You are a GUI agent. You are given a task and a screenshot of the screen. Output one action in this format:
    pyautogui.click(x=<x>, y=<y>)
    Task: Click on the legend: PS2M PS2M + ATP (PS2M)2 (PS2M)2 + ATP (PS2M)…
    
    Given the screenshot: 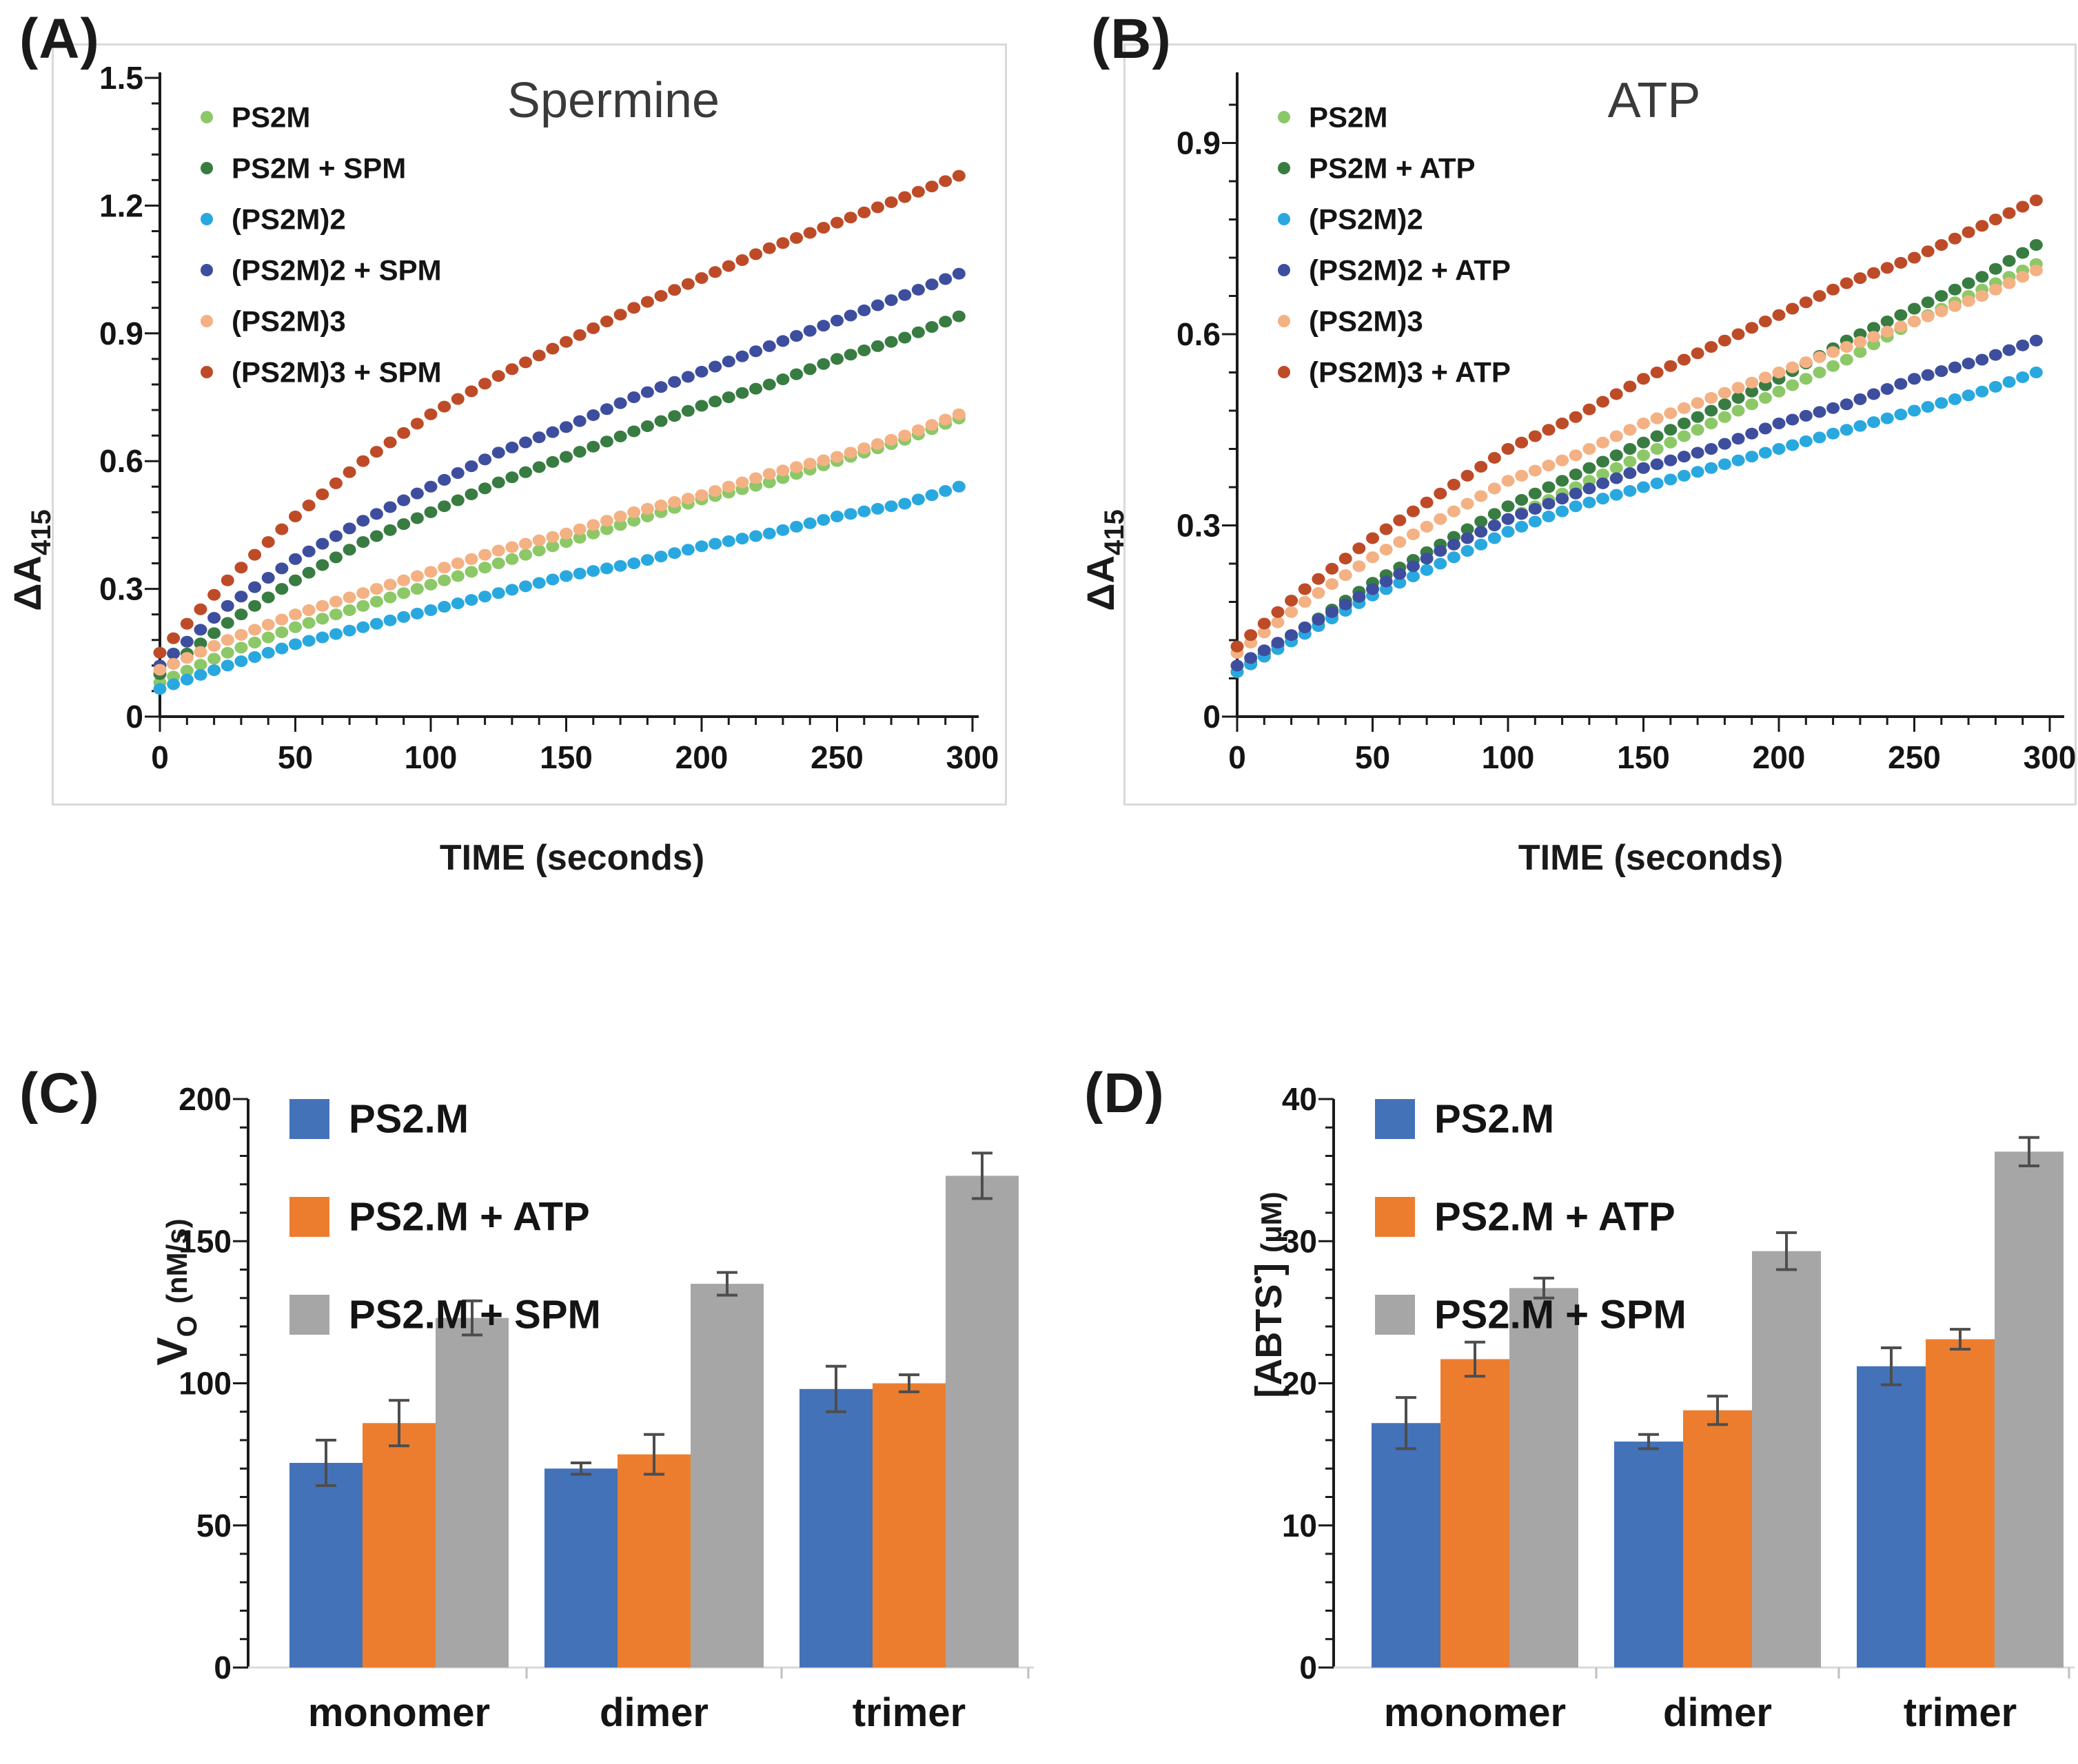 What is the action you would take?
    pyautogui.click(x=1394, y=245)
    